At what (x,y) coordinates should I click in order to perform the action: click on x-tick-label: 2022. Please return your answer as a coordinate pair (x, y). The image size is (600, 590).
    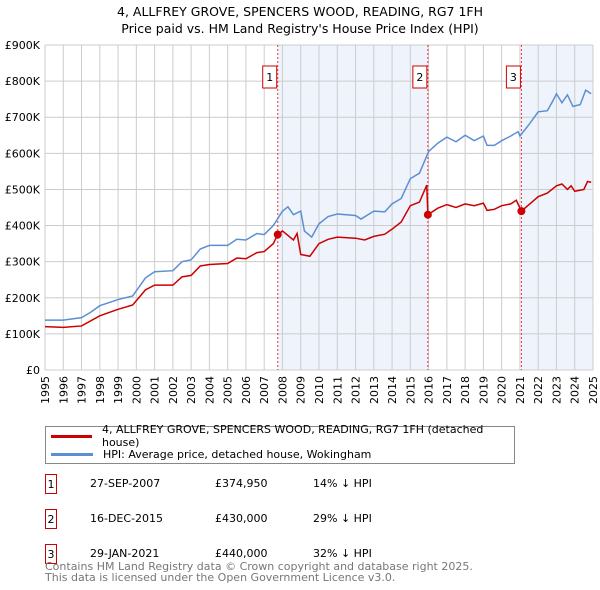
    Looking at the image, I should click on (538, 390).